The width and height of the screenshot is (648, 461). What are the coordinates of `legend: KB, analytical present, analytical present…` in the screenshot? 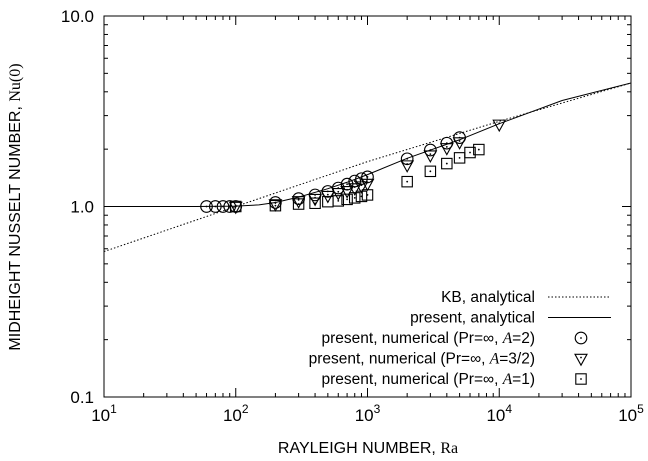 It's located at (460, 338).